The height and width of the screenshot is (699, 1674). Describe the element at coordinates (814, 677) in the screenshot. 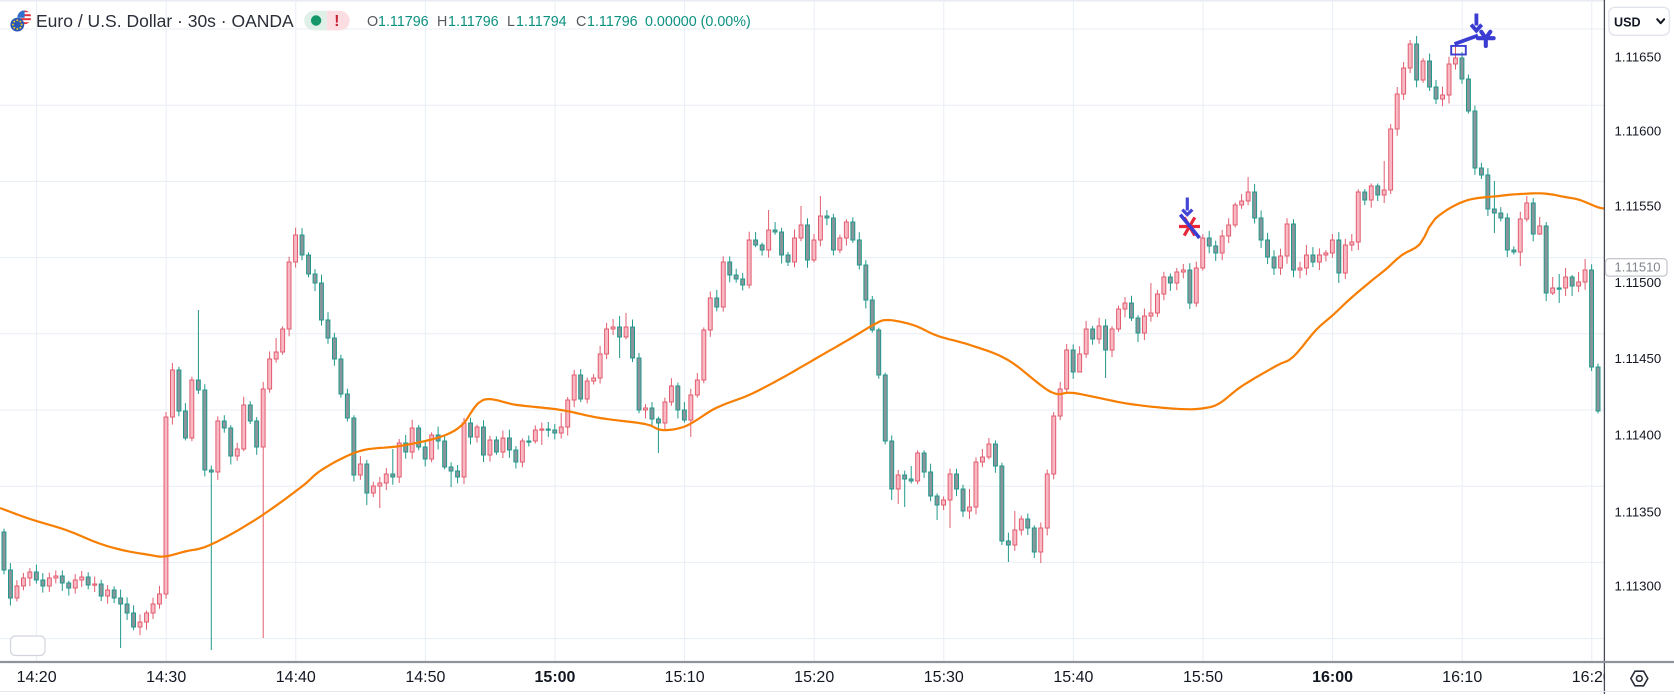

I see `svg-text: 15:20` at that location.